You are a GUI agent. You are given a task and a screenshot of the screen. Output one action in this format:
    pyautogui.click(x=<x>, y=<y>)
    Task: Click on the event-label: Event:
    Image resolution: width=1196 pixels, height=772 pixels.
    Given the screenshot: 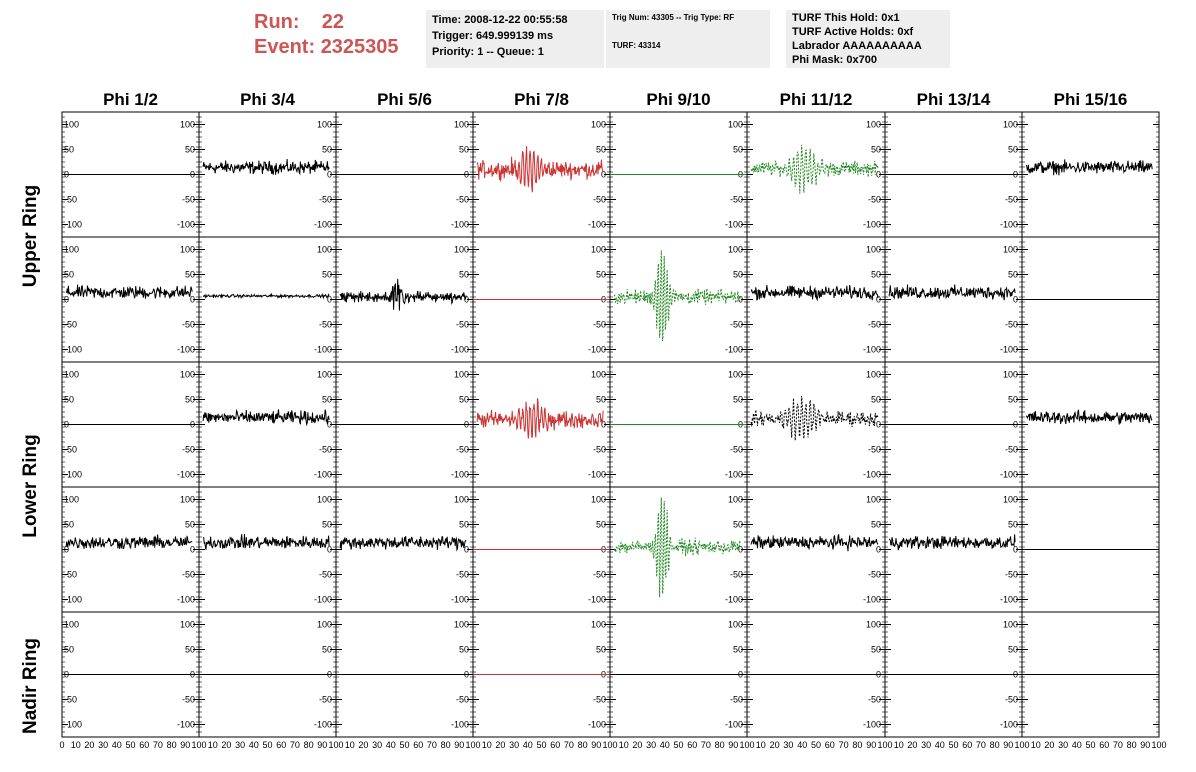 What is the action you would take?
    pyautogui.click(x=285, y=47)
    